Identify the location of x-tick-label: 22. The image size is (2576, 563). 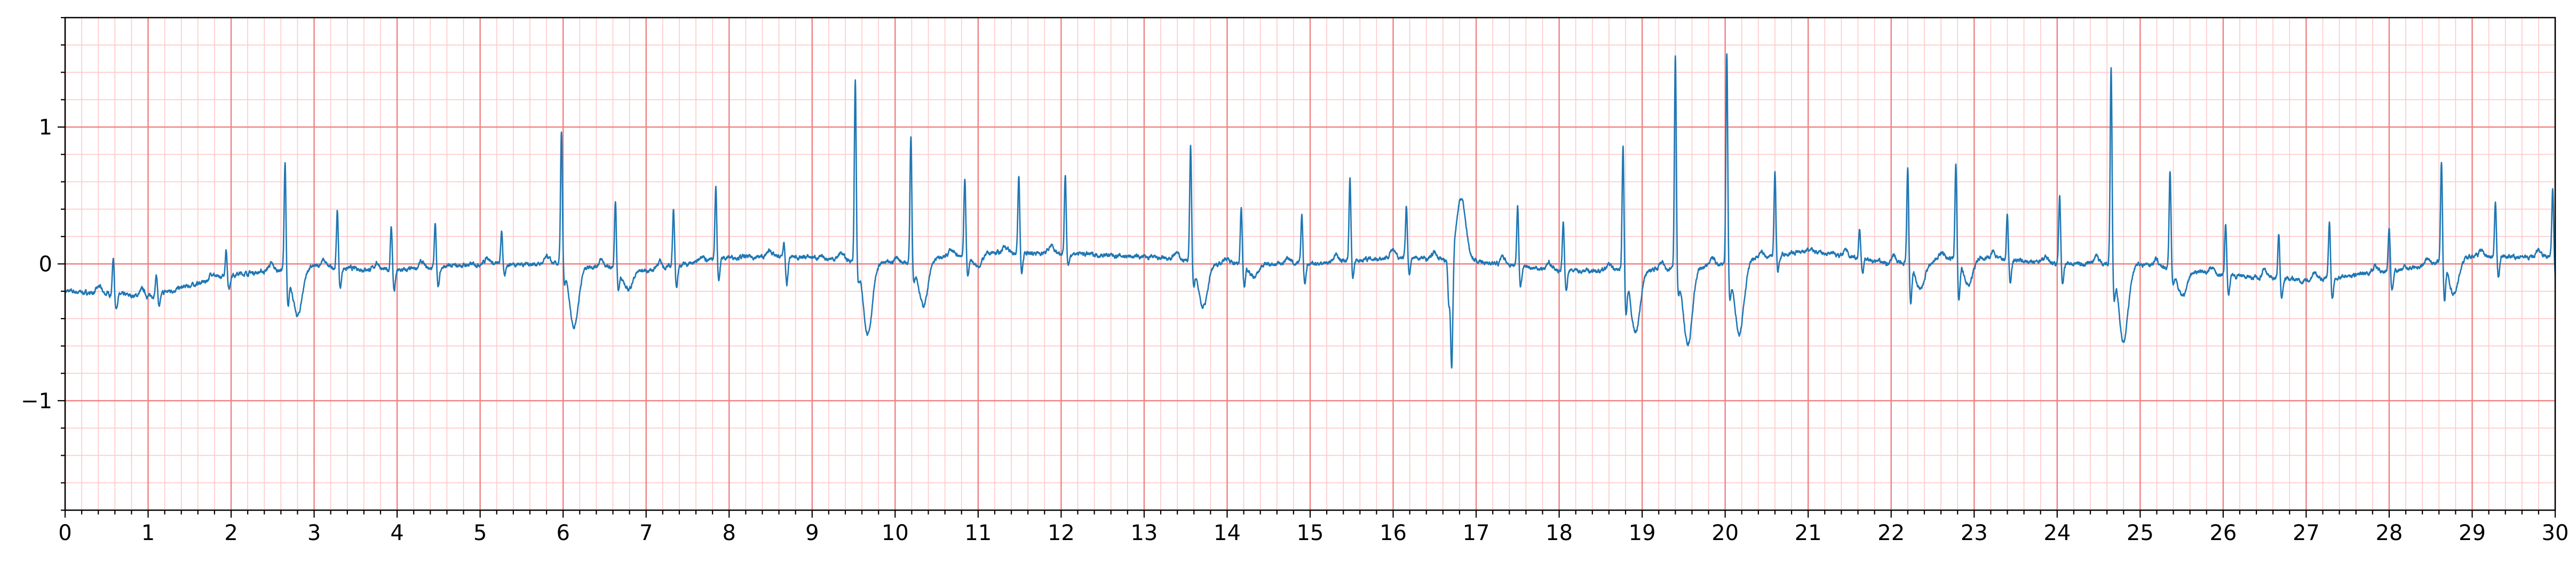
(1891, 533).